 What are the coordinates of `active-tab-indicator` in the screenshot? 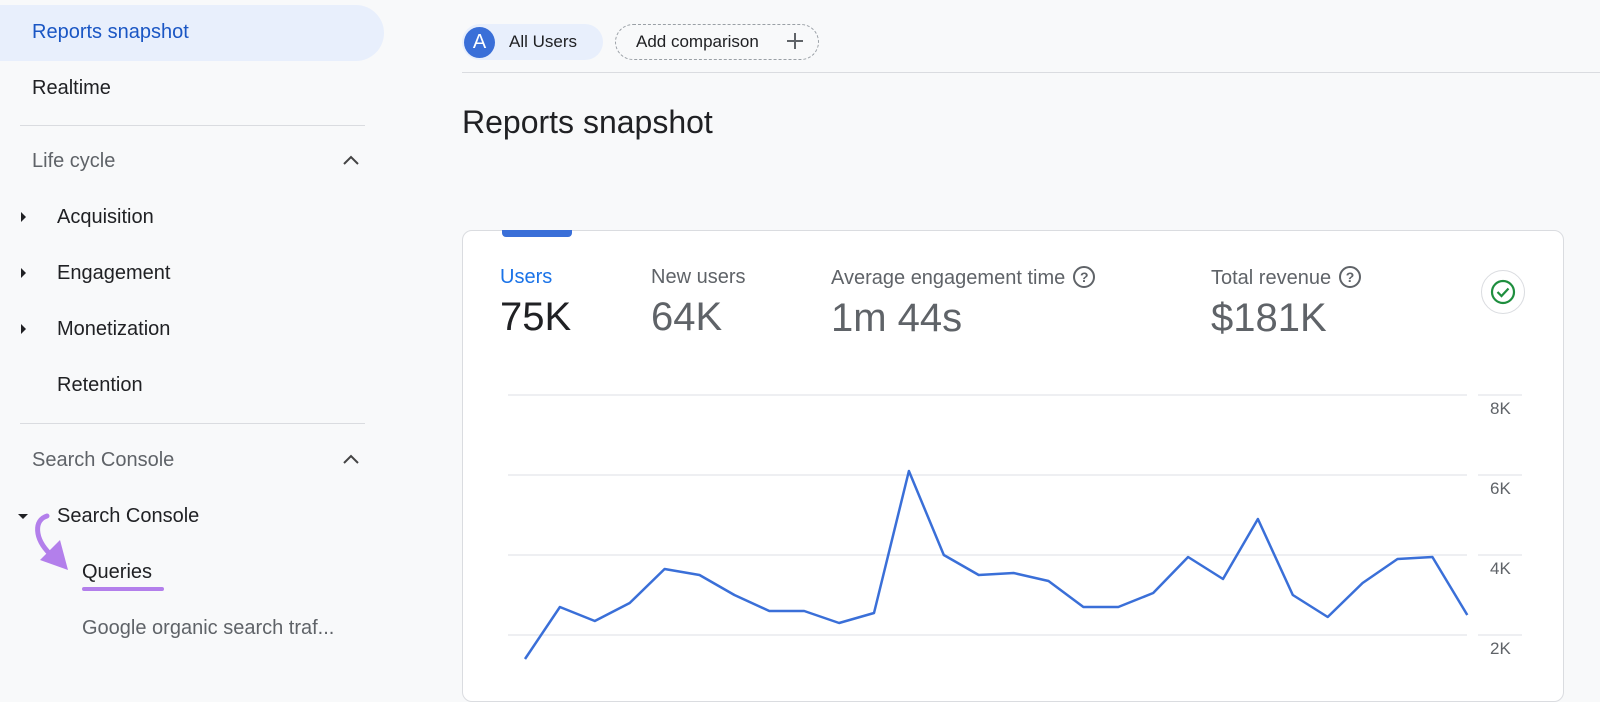 It's located at (537, 233).